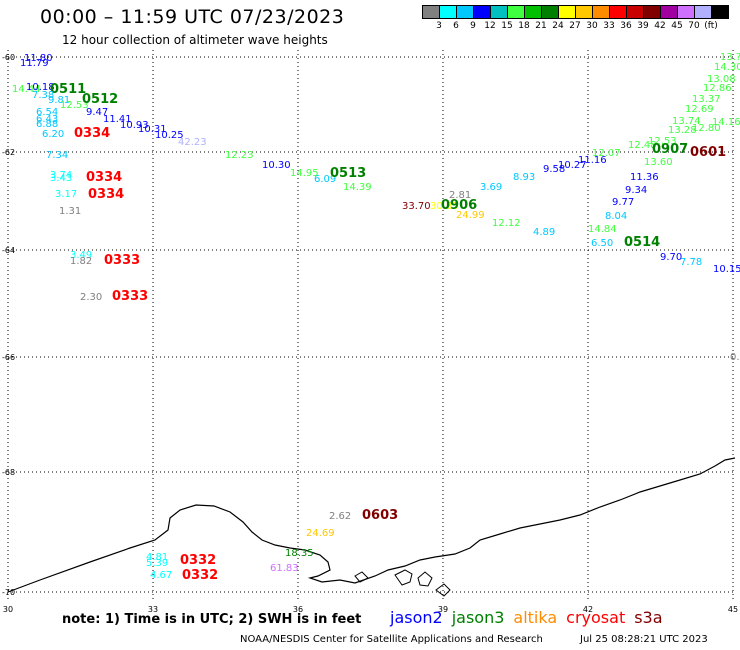 The image size is (740, 650). I want to click on legend-label: 24, so click(558, 26).